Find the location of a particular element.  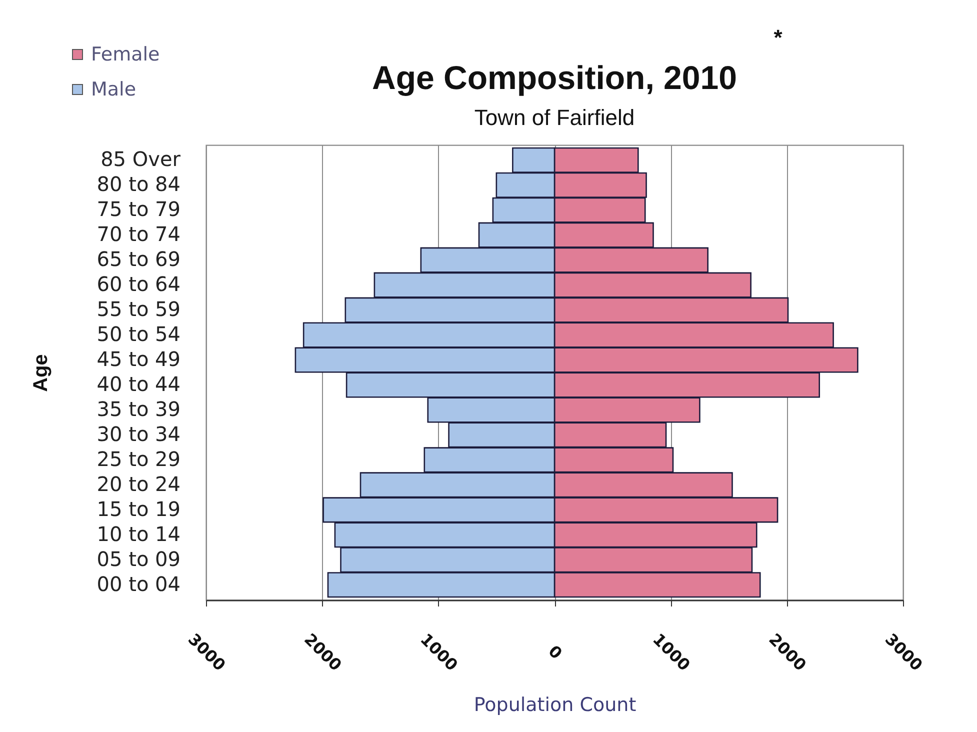

x-axis-title: Population Count is located at coordinates (555, 705).